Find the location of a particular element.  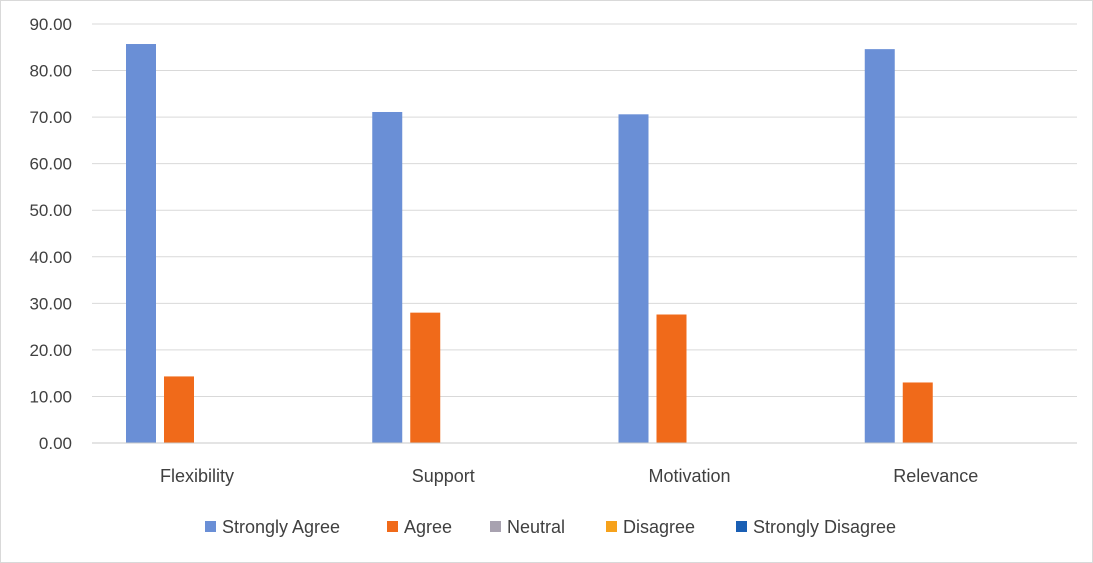

y-tick-label: 30.00 is located at coordinates (50, 303).